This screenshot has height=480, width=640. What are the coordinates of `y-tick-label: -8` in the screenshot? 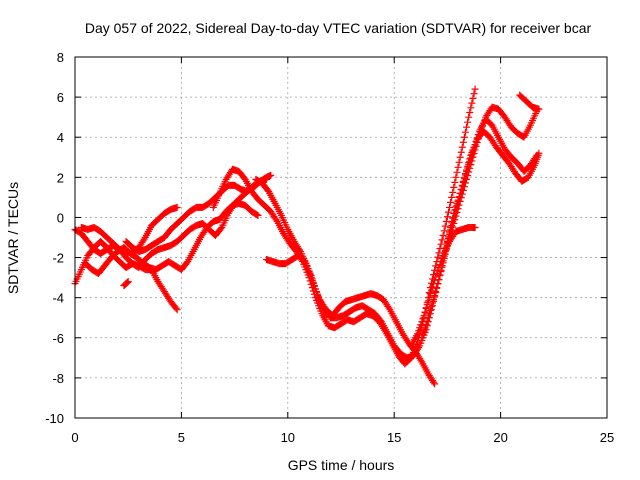 It's located at (58, 378).